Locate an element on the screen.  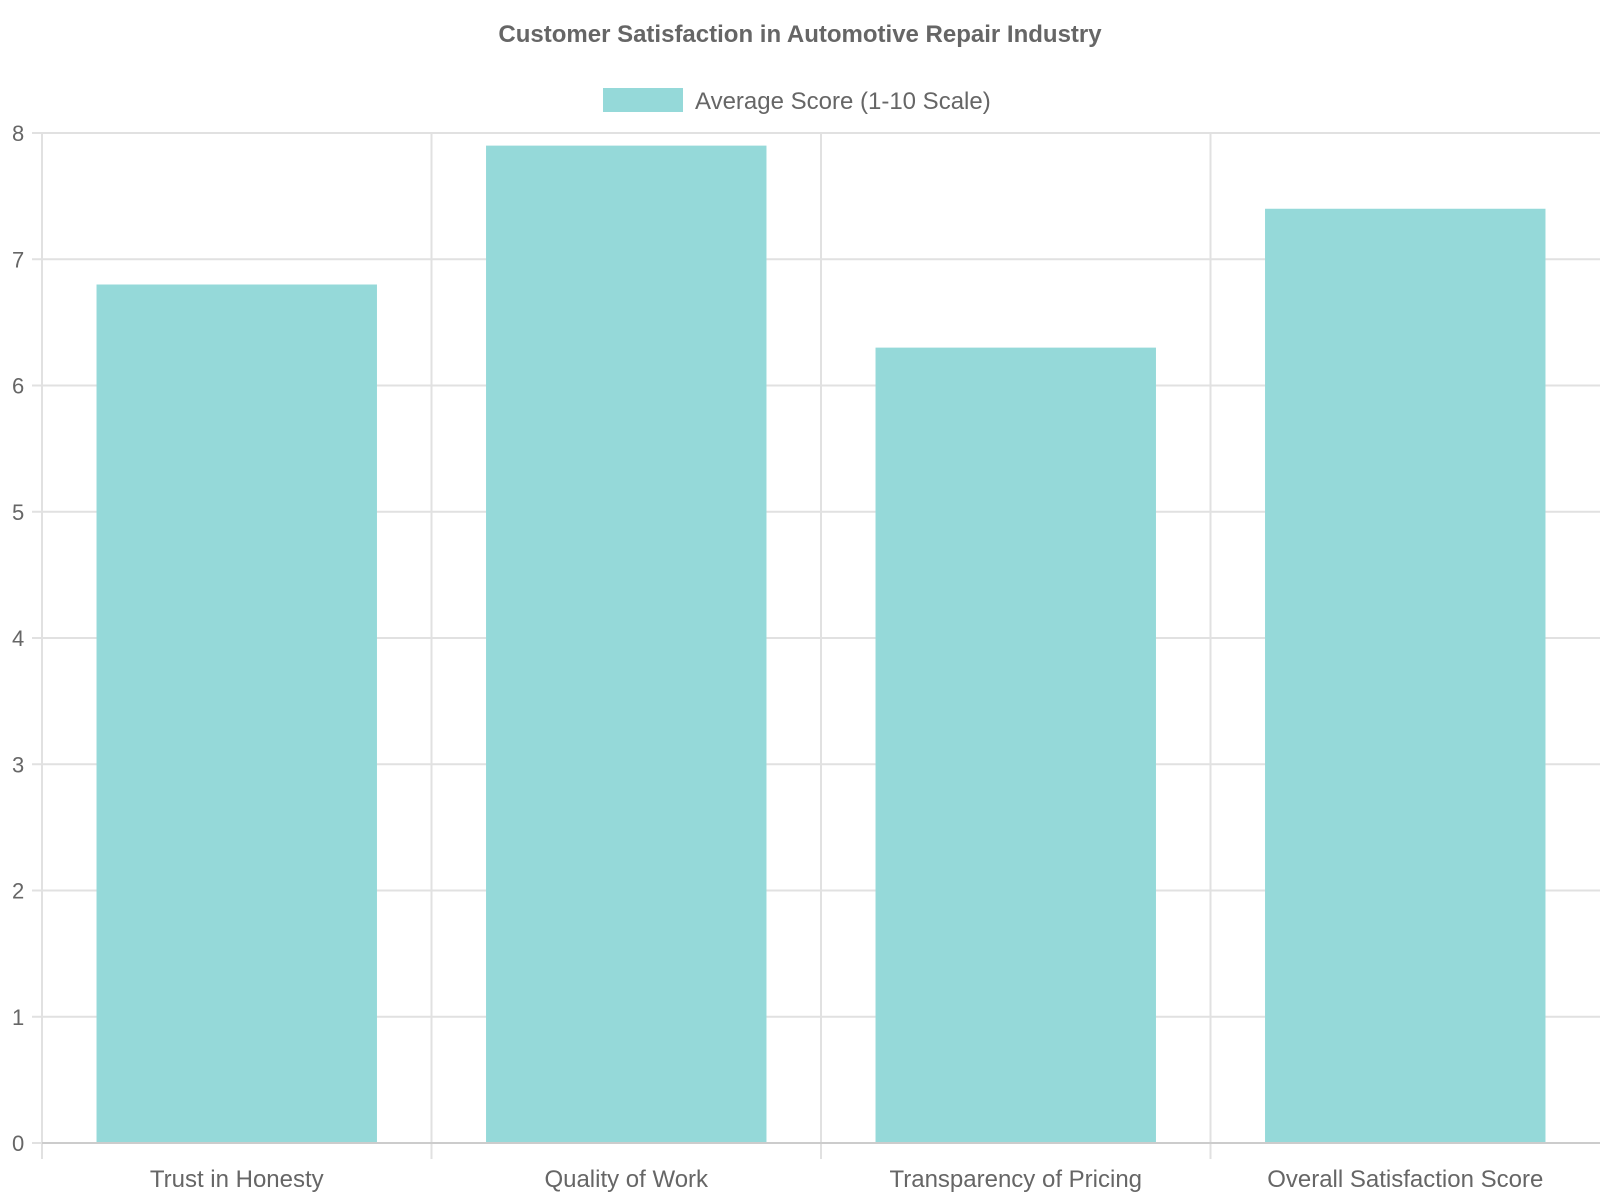
legend-swatch is located at coordinates (643, 100).